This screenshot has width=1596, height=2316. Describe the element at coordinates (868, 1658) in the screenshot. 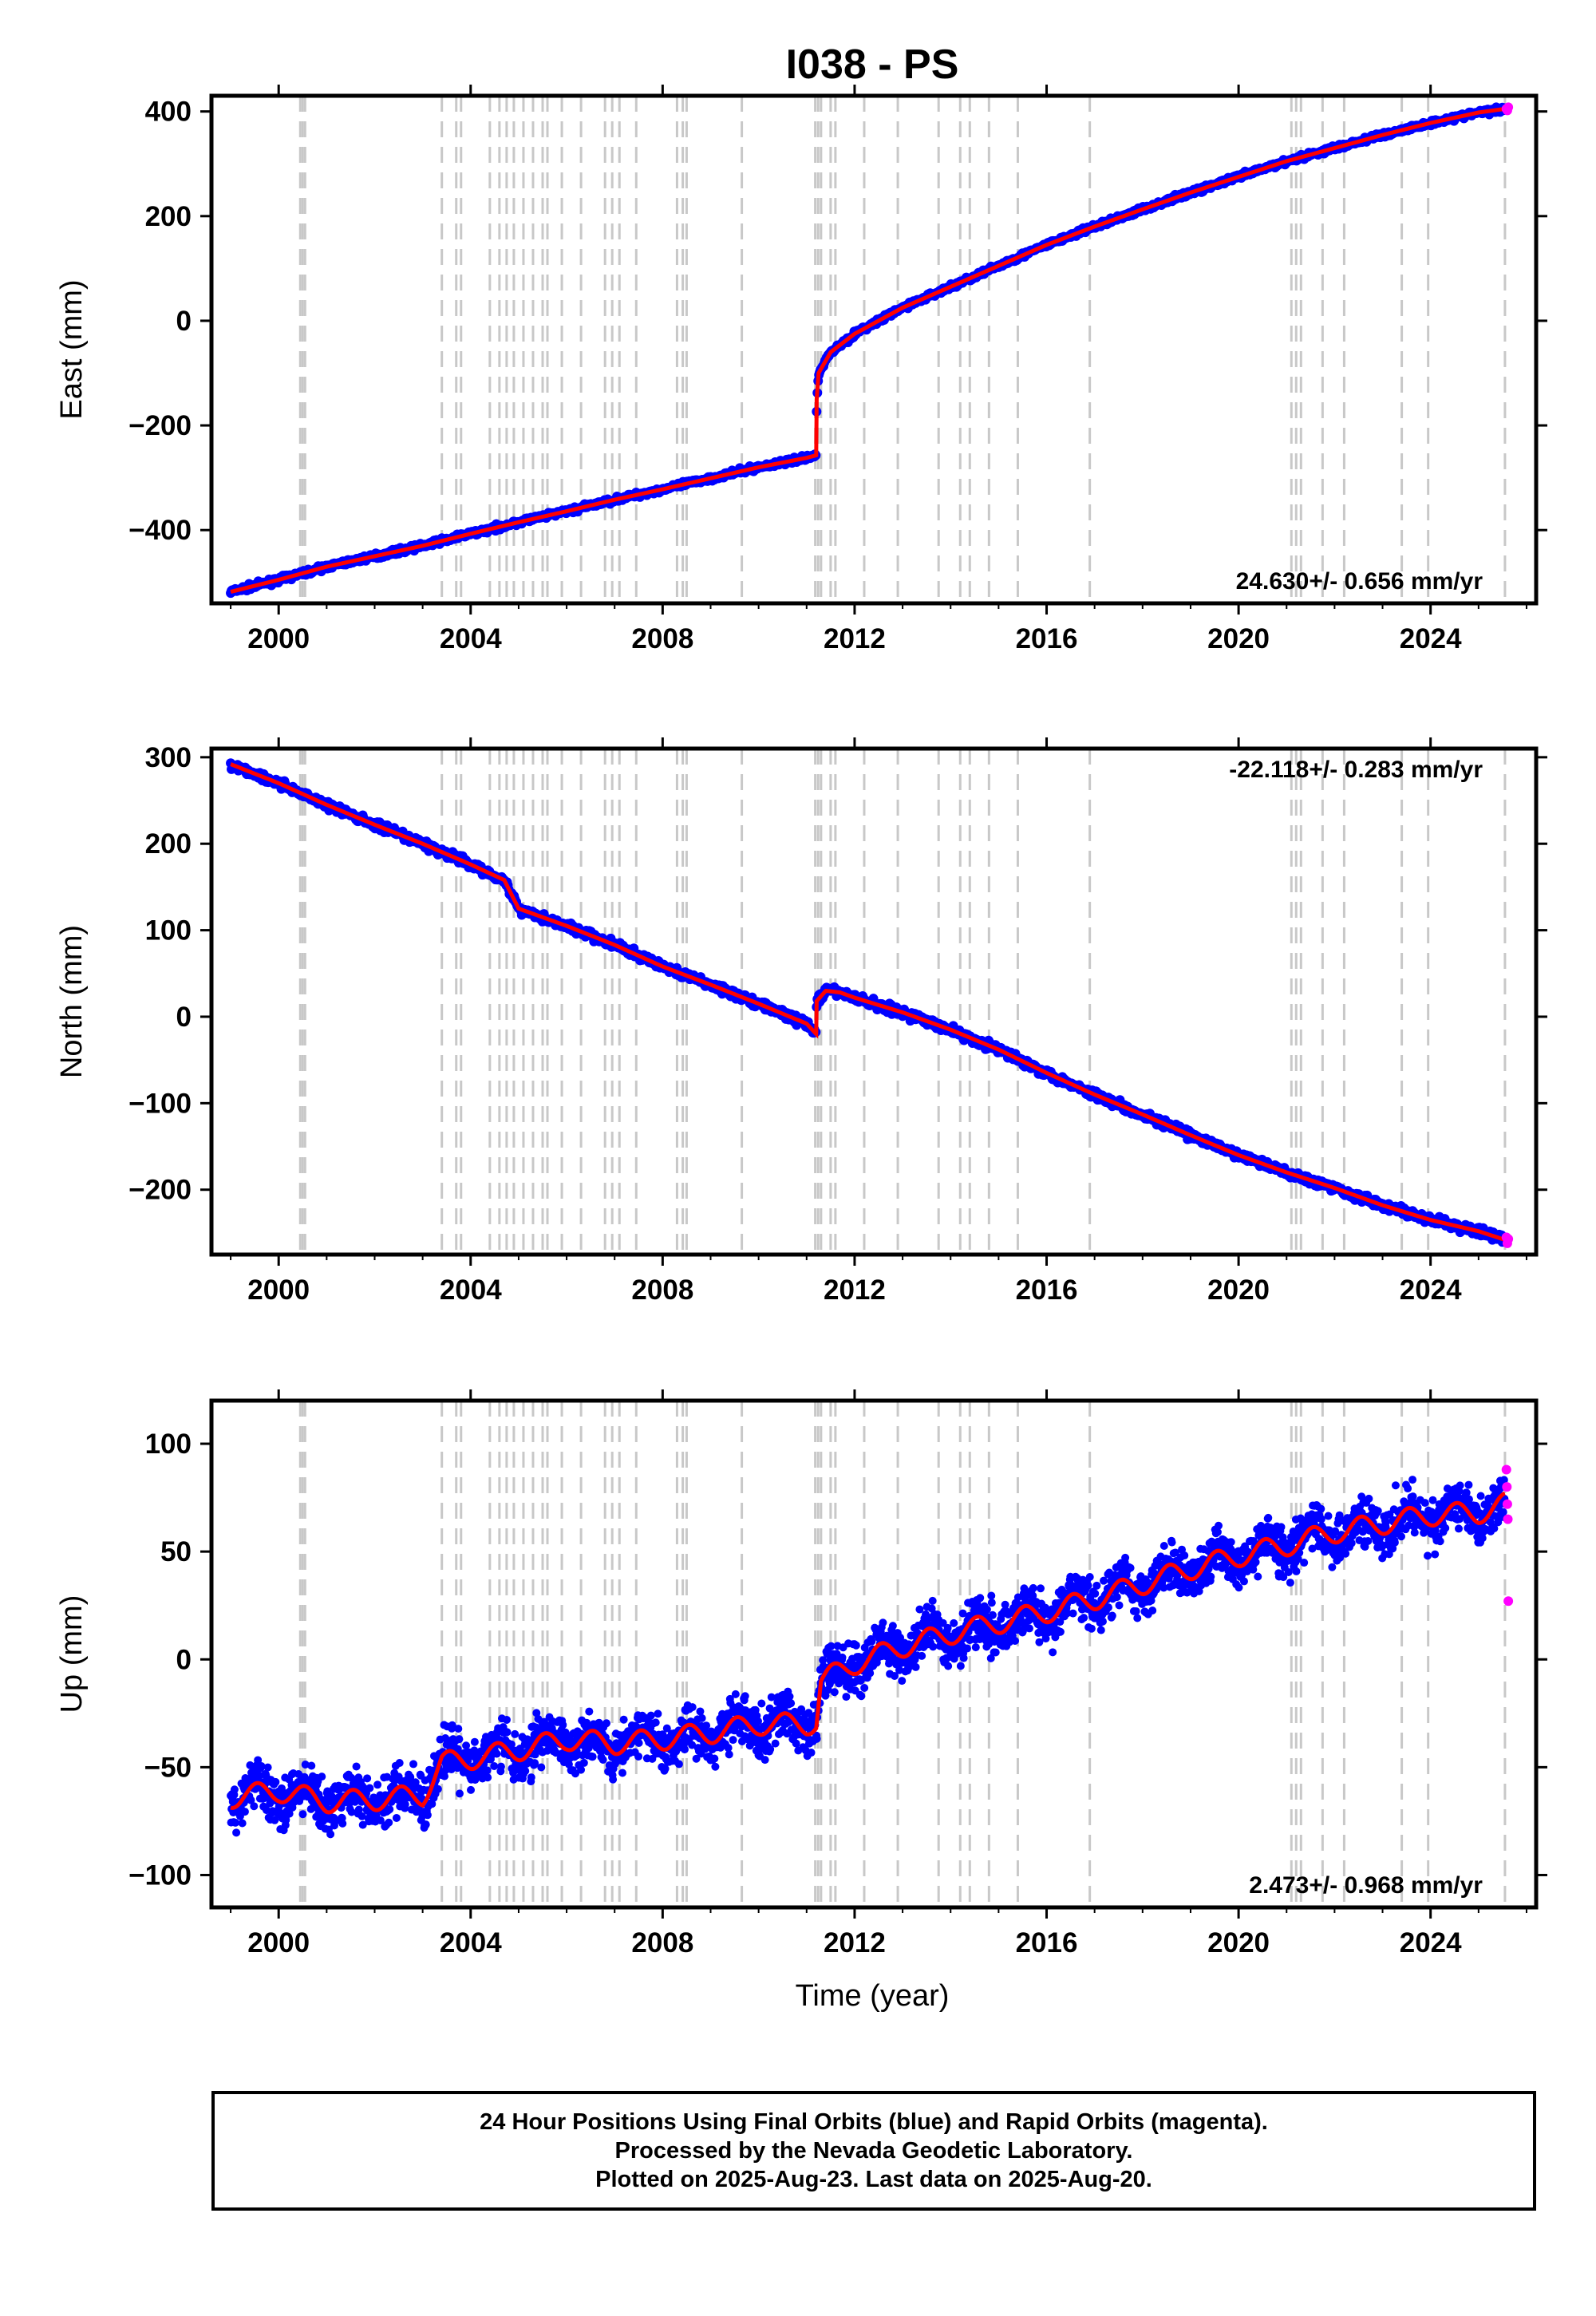

I see `final-orbit-points` at that location.